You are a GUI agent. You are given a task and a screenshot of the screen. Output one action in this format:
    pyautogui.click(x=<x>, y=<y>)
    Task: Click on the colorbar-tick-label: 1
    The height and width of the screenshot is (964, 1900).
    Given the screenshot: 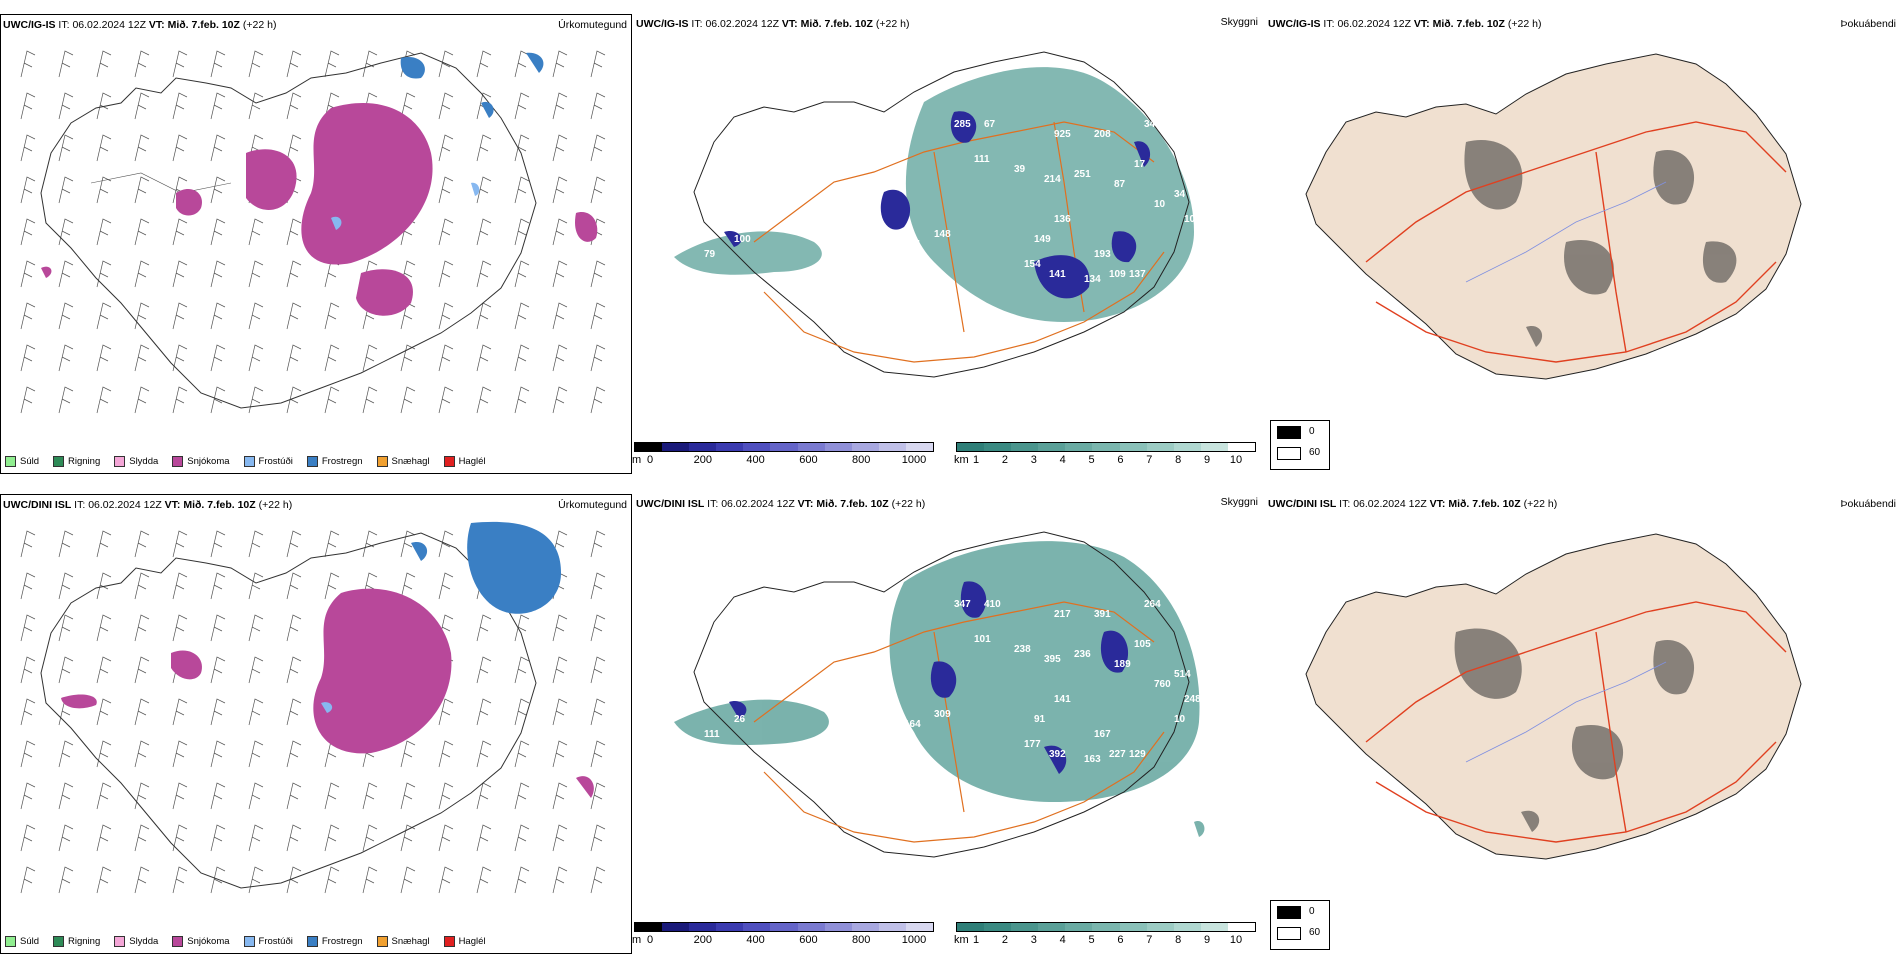 What is the action you would take?
    pyautogui.click(x=976, y=460)
    